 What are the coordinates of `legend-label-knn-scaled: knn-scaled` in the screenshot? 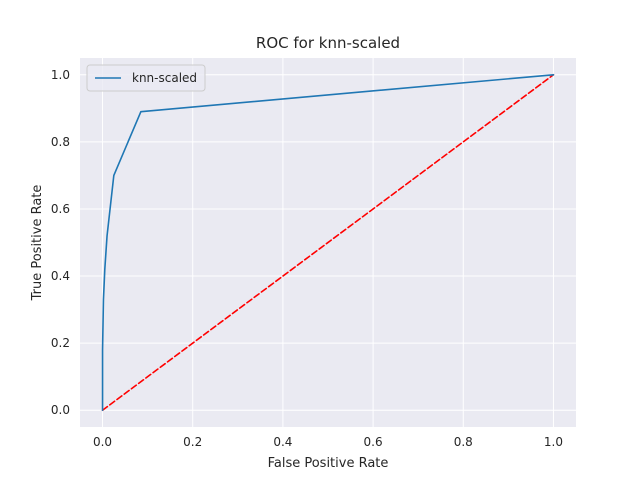 It's located at (164, 78).